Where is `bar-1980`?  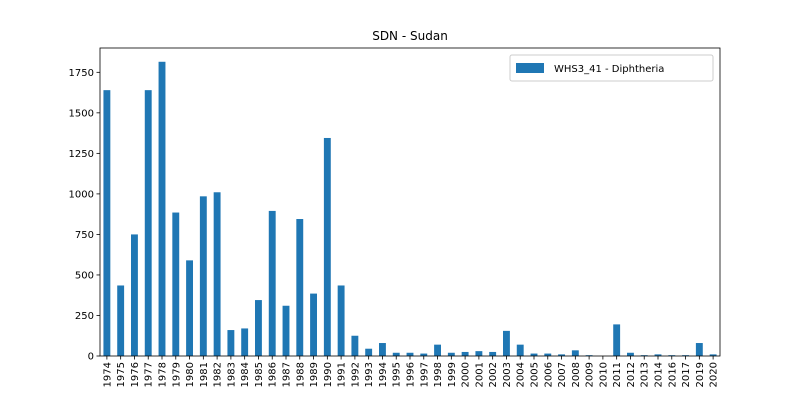
bar-1980 is located at coordinates (189, 308).